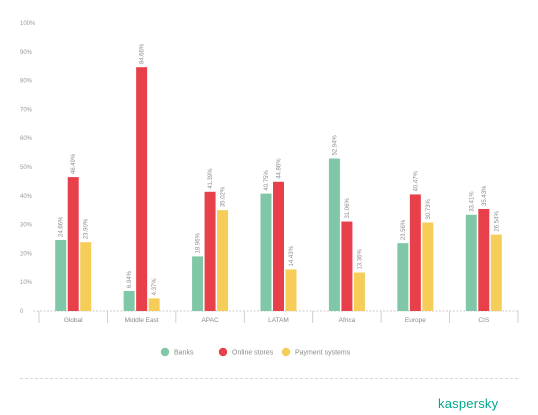  Describe the element at coordinates (360, 259) in the screenshot. I see `data-label: 13.36%` at that location.